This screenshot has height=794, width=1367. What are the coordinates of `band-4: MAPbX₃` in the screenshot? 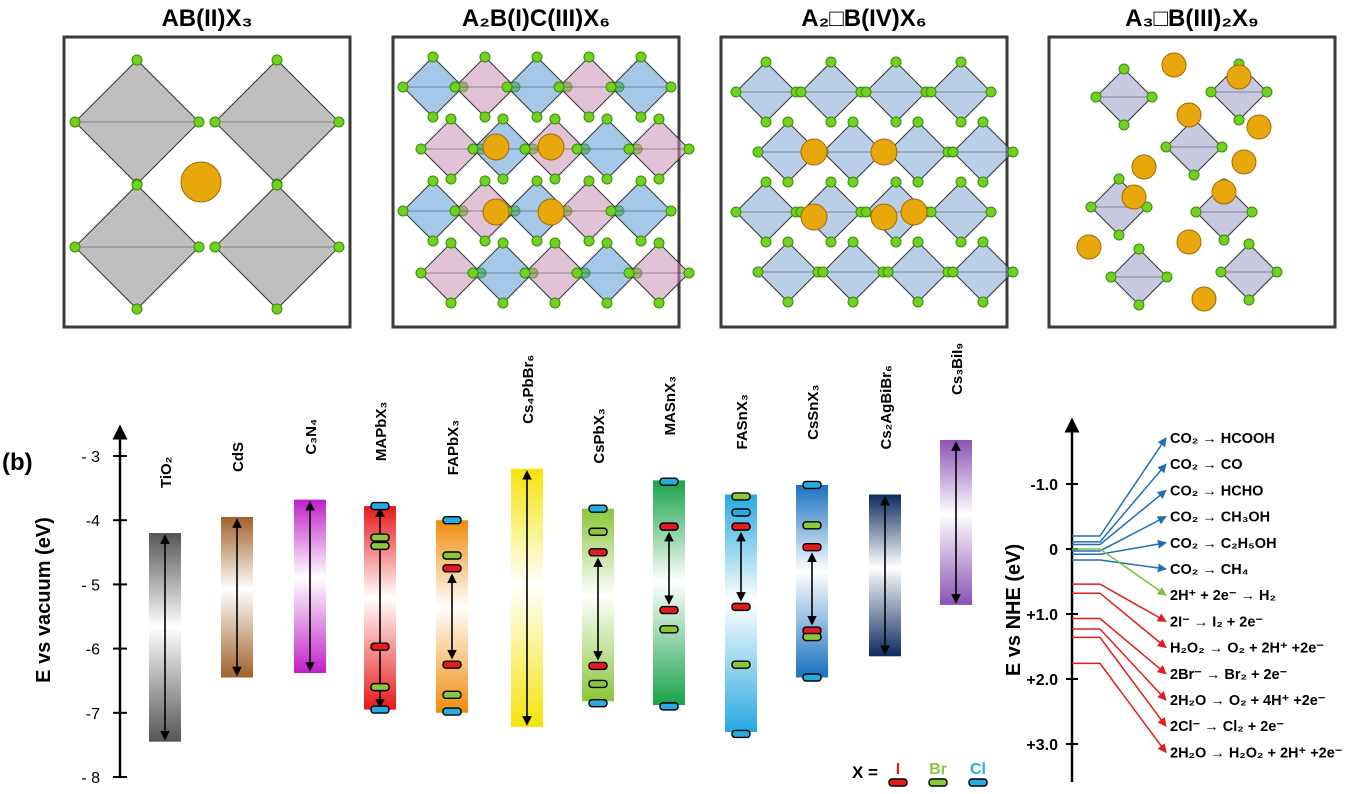 It's located at (380, 558).